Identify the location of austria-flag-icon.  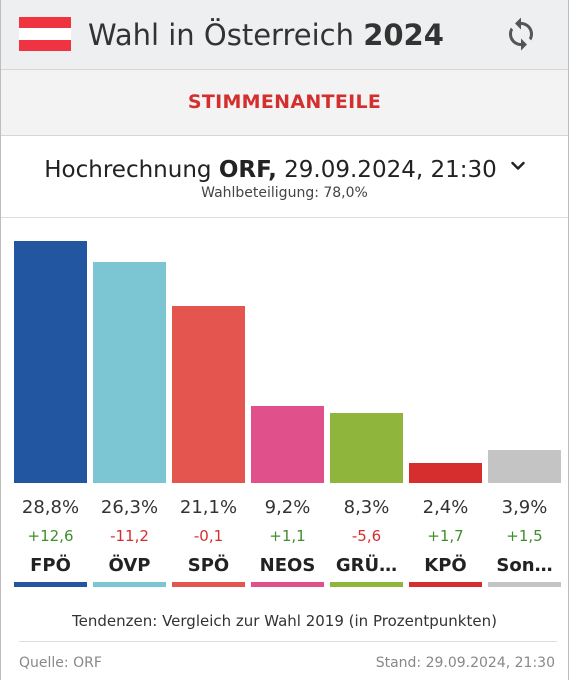
(45, 34).